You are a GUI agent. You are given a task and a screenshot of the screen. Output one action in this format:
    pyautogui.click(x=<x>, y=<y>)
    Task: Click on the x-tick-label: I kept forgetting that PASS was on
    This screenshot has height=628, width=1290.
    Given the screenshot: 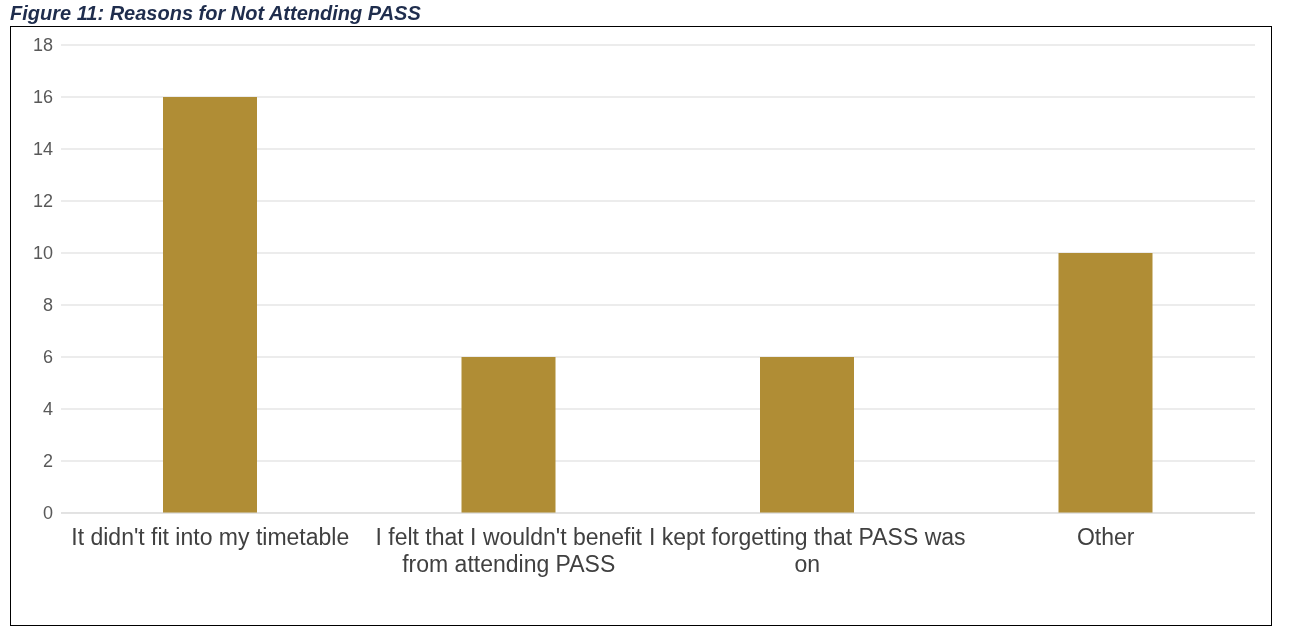 What is the action you would take?
    pyautogui.click(x=807, y=551)
    